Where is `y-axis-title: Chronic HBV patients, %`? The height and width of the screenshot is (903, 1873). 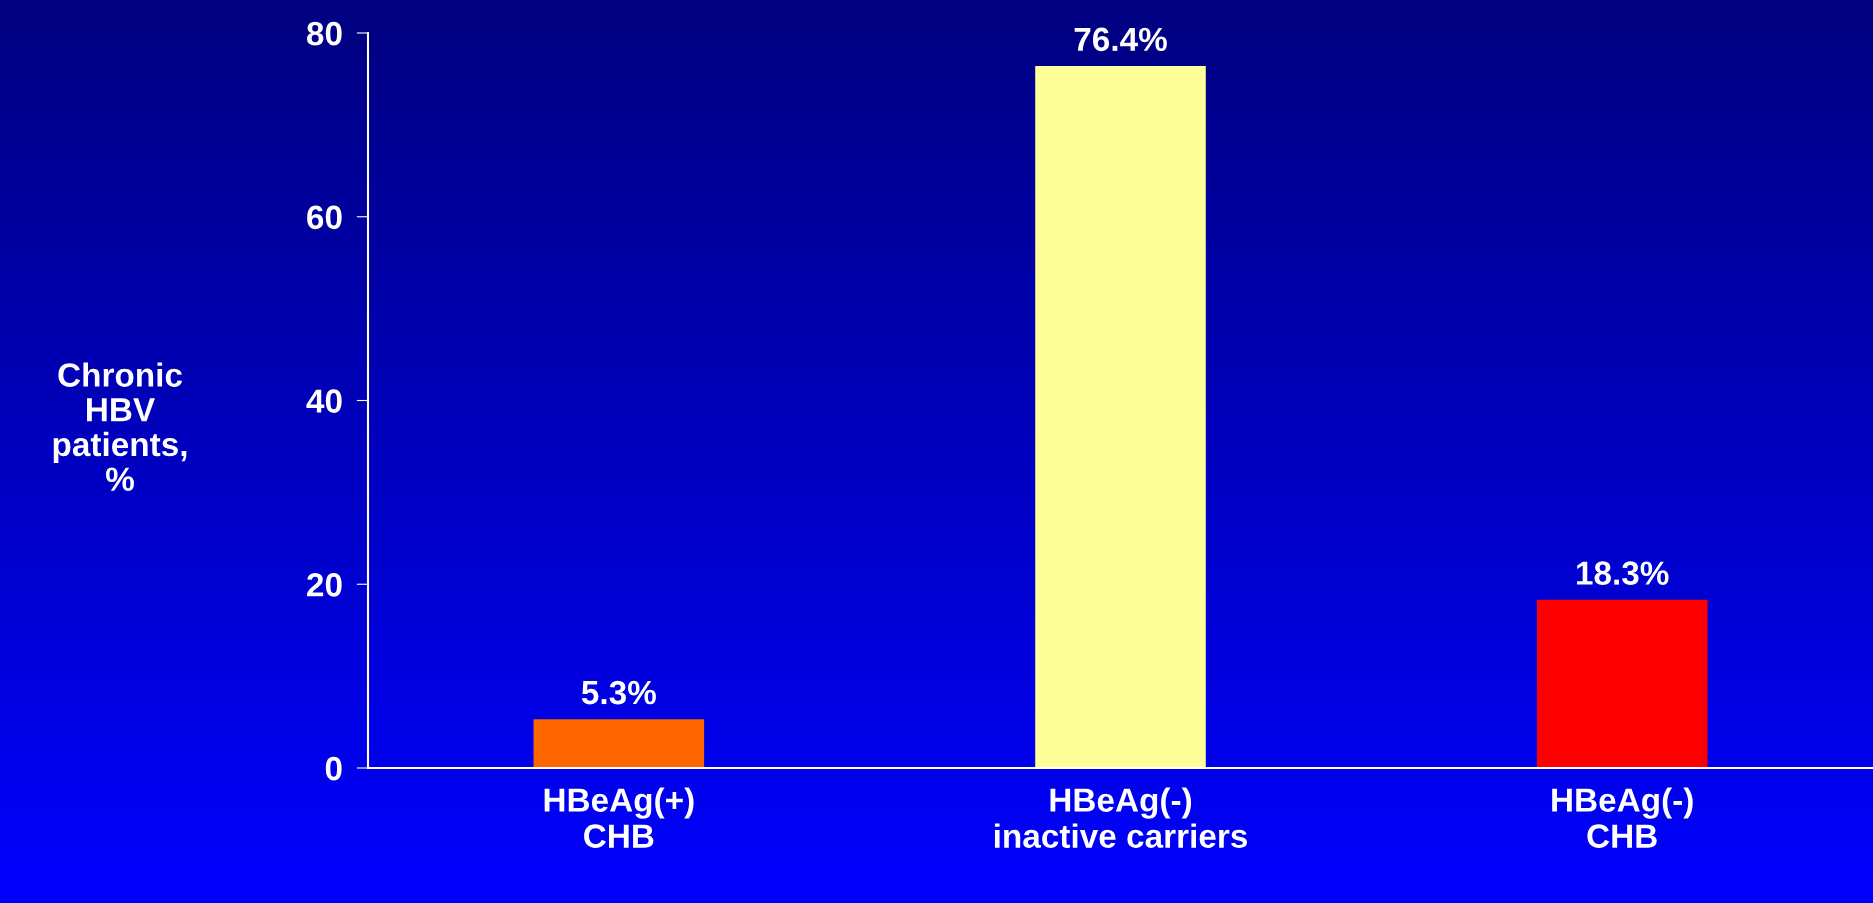
y-axis-title: Chronic HBV patients, % is located at coordinates (120, 426).